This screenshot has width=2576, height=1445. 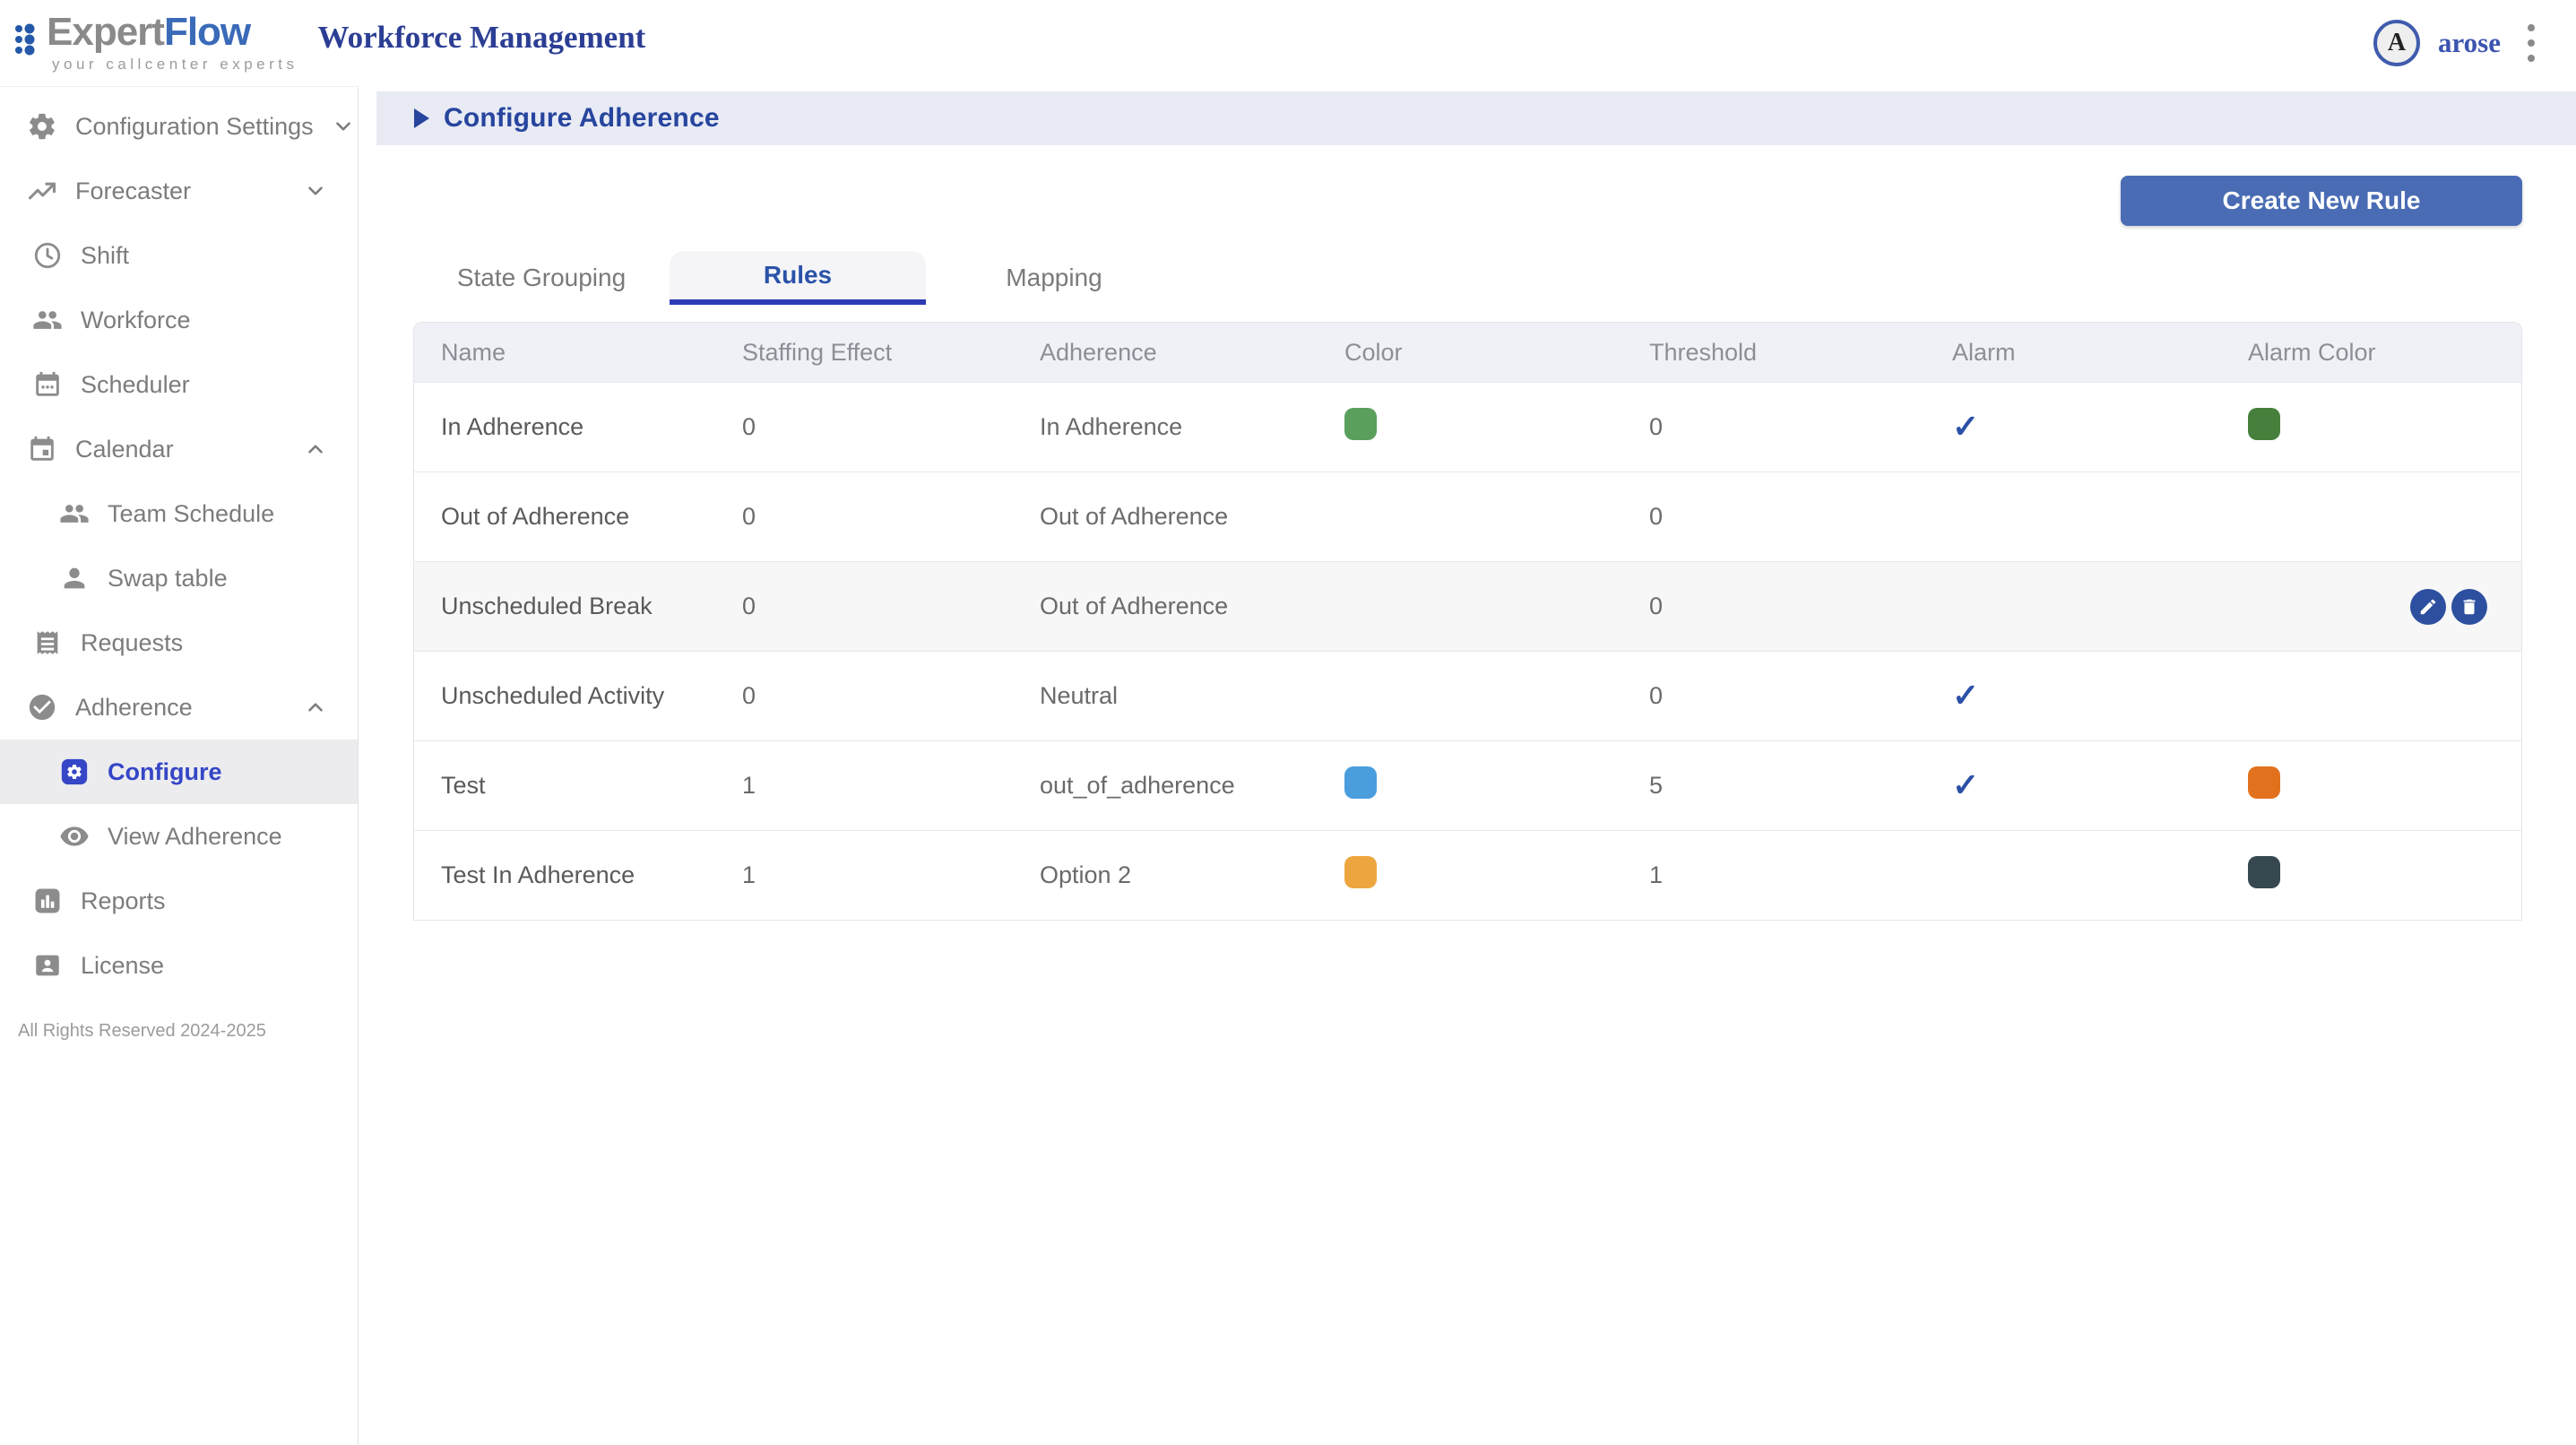 What do you see at coordinates (1467, 696) in the screenshot?
I see `table-row-unscheduled-activity: Unscheduled Activity 0 Neutral 0 ✓` at bounding box center [1467, 696].